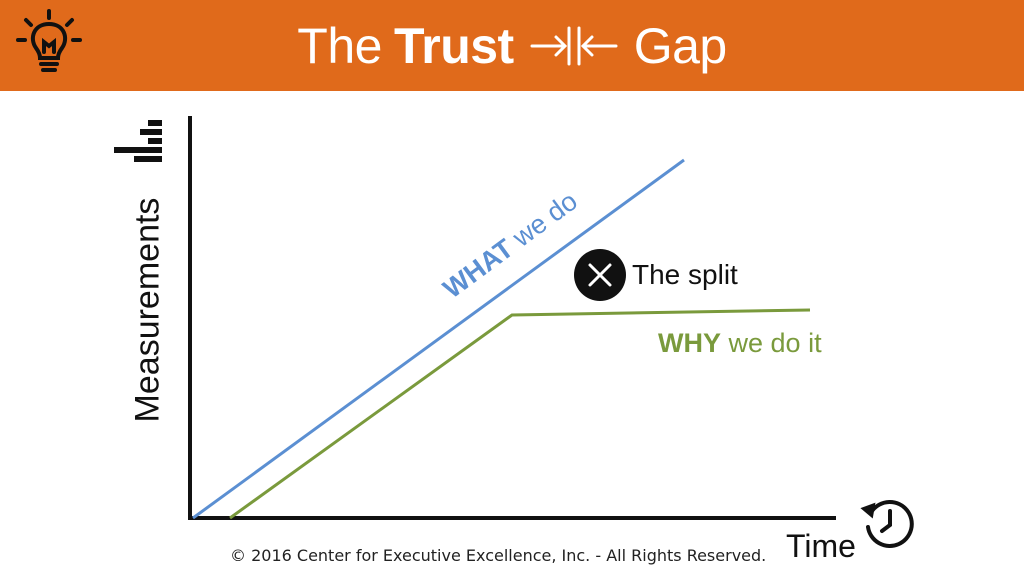 The height and width of the screenshot is (575, 1024). What do you see at coordinates (887, 524) in the screenshot?
I see `clock-history-icon` at bounding box center [887, 524].